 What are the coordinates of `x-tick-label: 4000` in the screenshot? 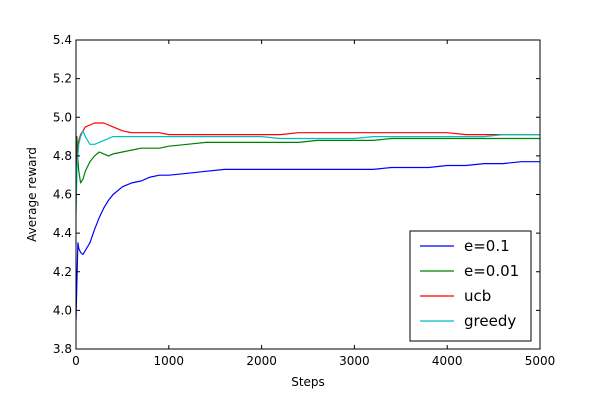 It's located at (447, 361).